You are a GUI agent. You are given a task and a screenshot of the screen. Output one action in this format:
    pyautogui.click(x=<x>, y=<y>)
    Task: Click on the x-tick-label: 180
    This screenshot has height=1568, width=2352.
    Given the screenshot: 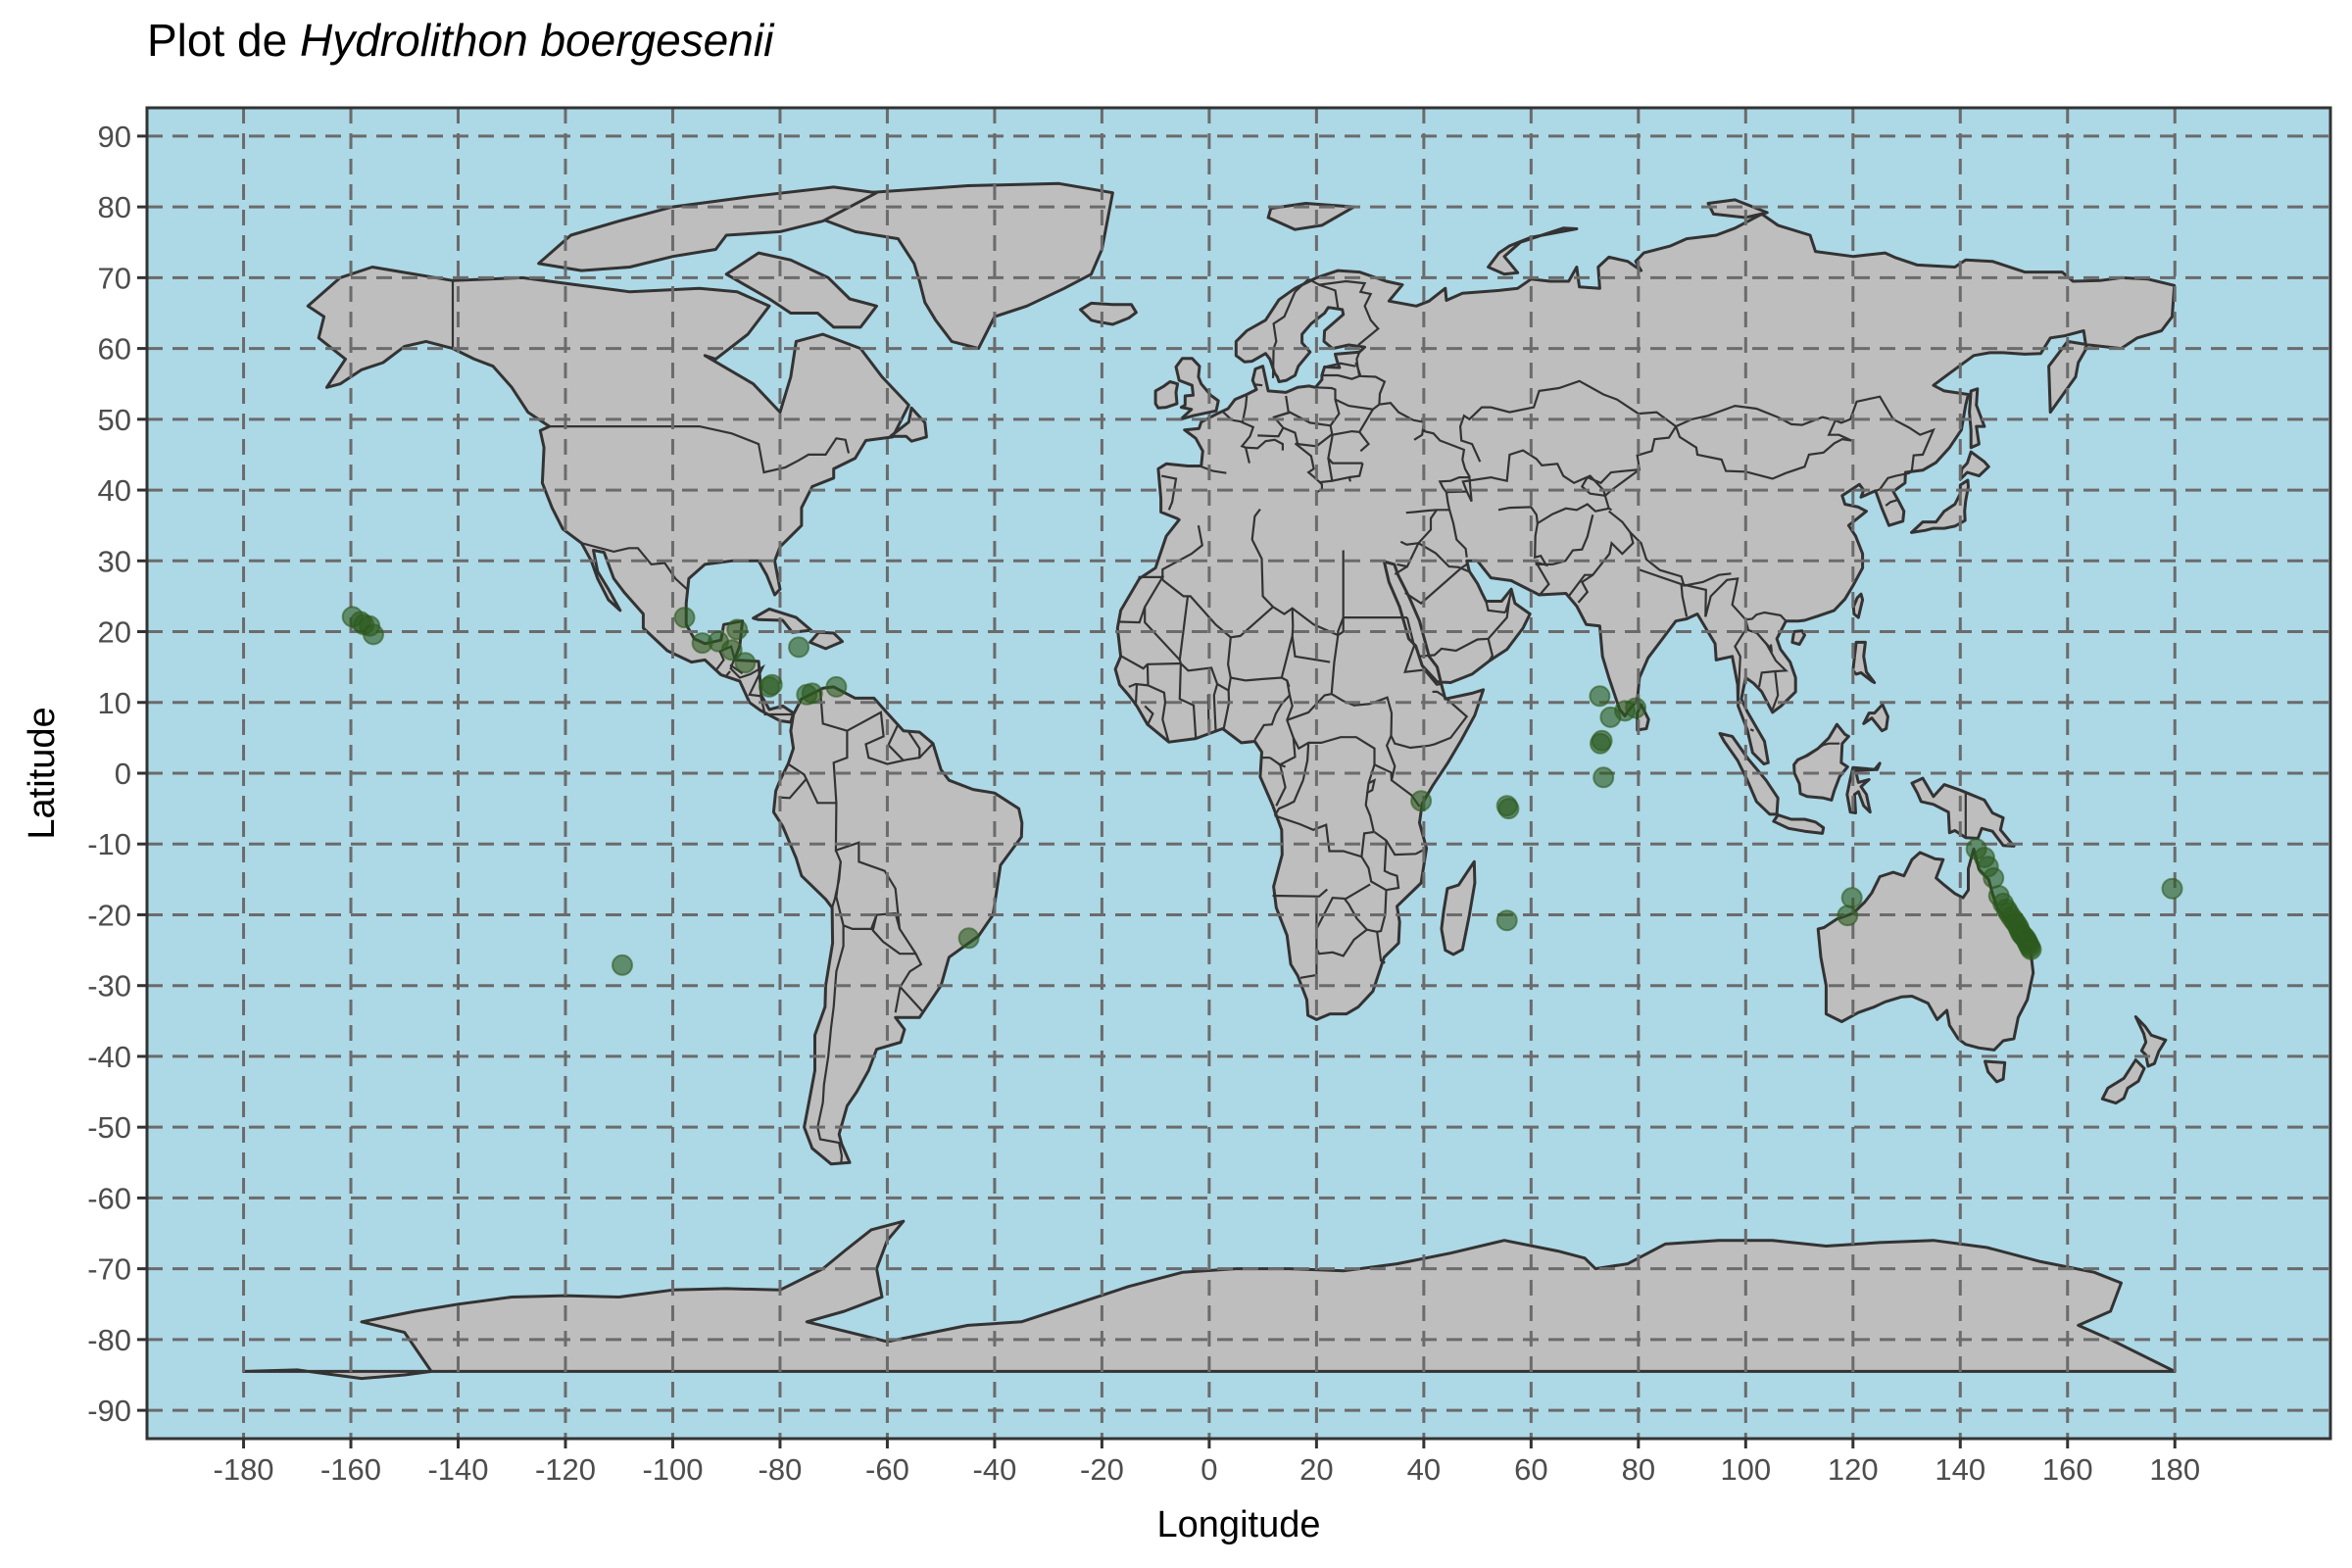 What is the action you would take?
    pyautogui.click(x=2174, y=1469)
    